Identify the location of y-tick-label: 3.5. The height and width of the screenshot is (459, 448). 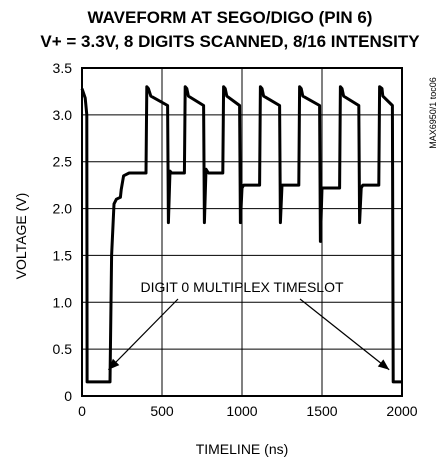
(63, 68).